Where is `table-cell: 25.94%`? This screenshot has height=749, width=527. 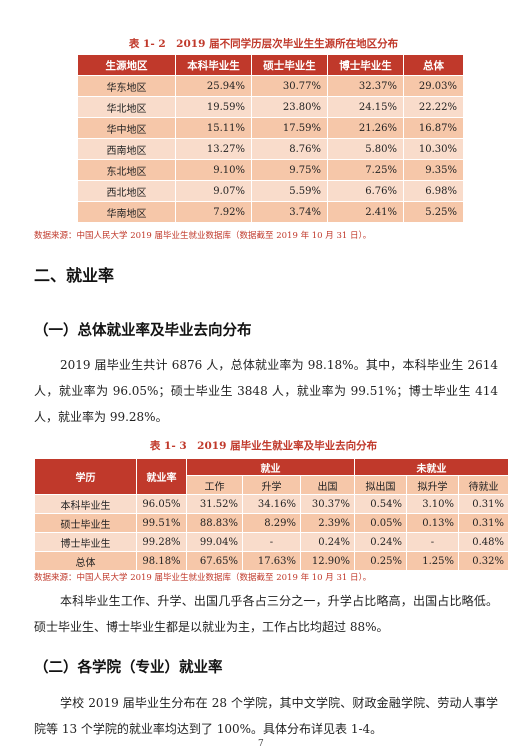 table-cell: 25.94% is located at coordinates (213, 86).